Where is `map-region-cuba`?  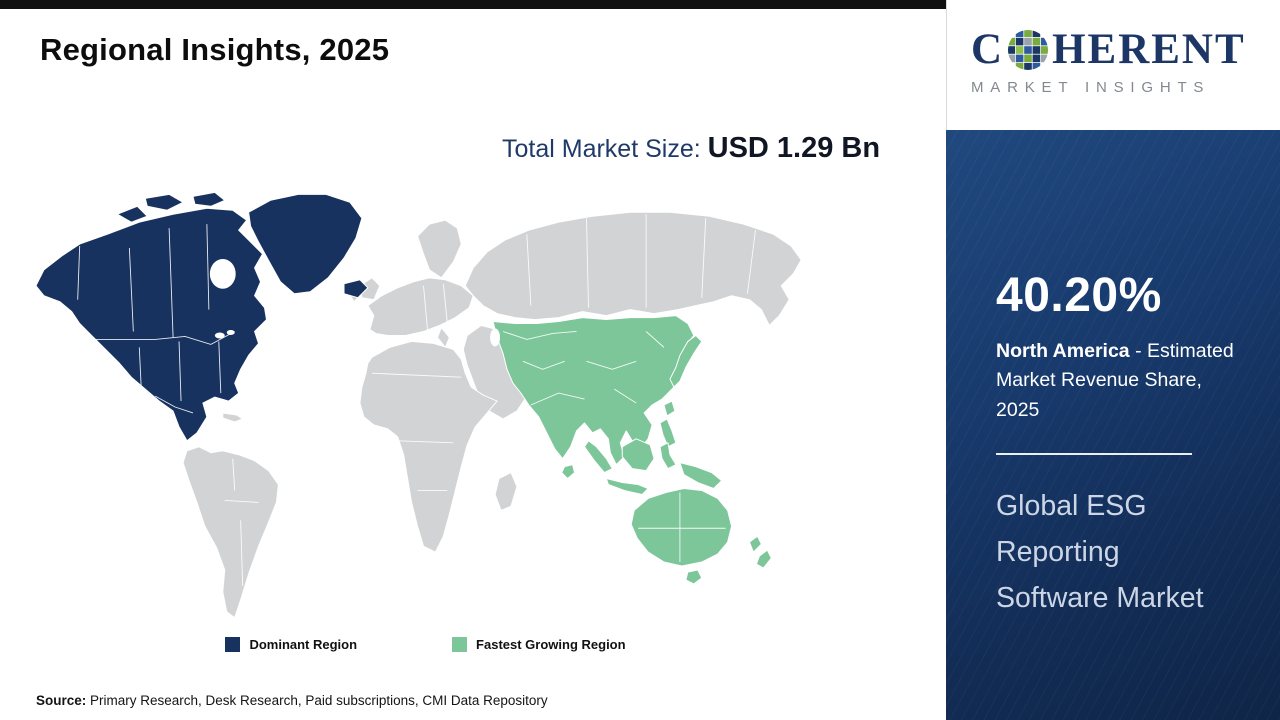 map-region-cuba is located at coordinates (233, 417).